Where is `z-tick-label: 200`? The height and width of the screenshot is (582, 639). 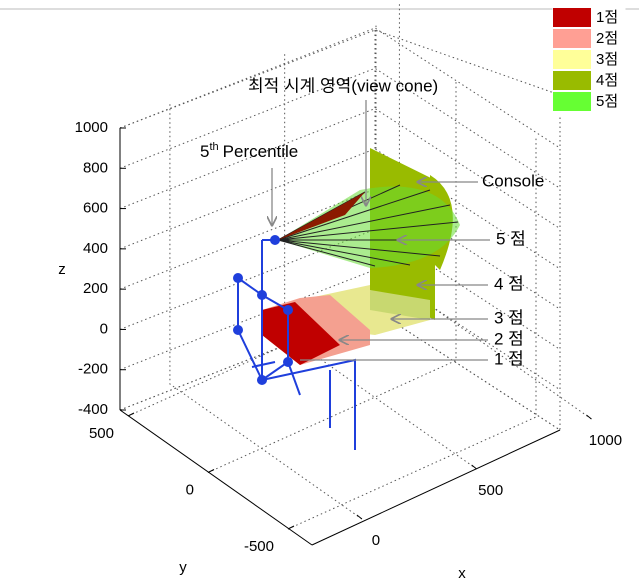
z-tick-label: 200 is located at coordinates (95, 288).